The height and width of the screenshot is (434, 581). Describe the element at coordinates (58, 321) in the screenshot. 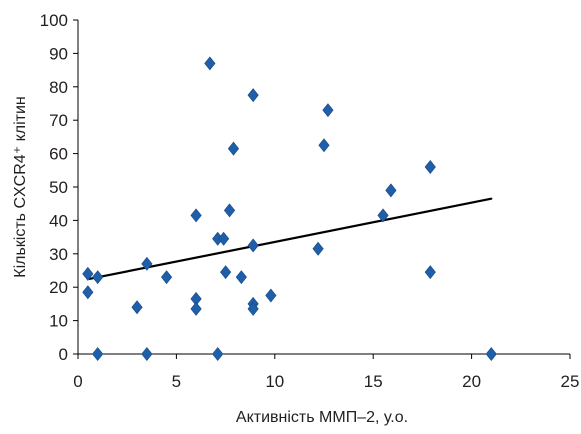

I see `y-tick-label: 10` at that location.